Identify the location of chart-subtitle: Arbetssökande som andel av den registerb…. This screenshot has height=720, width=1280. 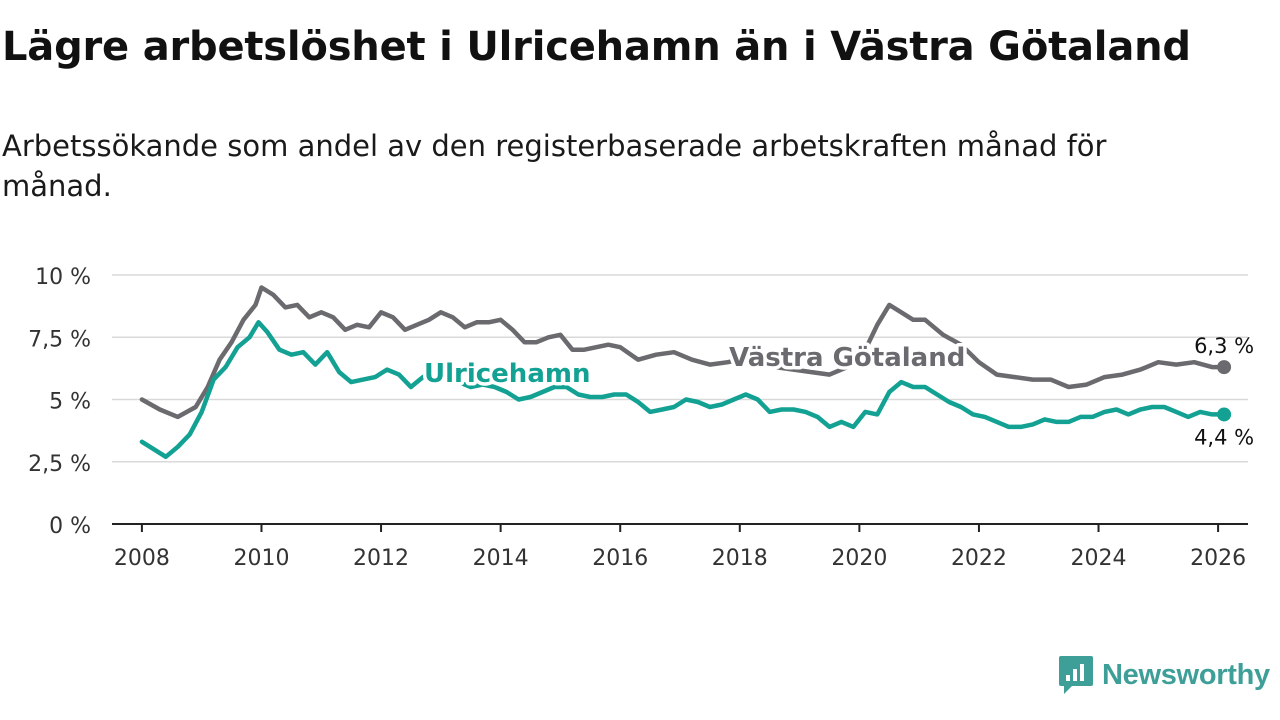
(554, 166).